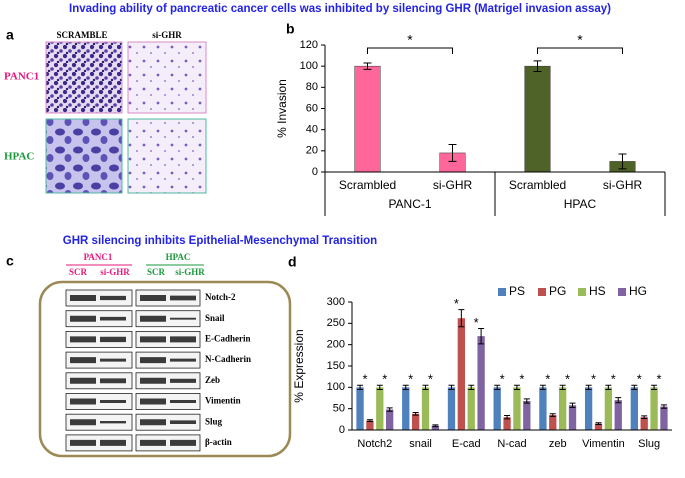 The image size is (685, 478). I want to click on protein-label: β-actin, so click(218, 442).